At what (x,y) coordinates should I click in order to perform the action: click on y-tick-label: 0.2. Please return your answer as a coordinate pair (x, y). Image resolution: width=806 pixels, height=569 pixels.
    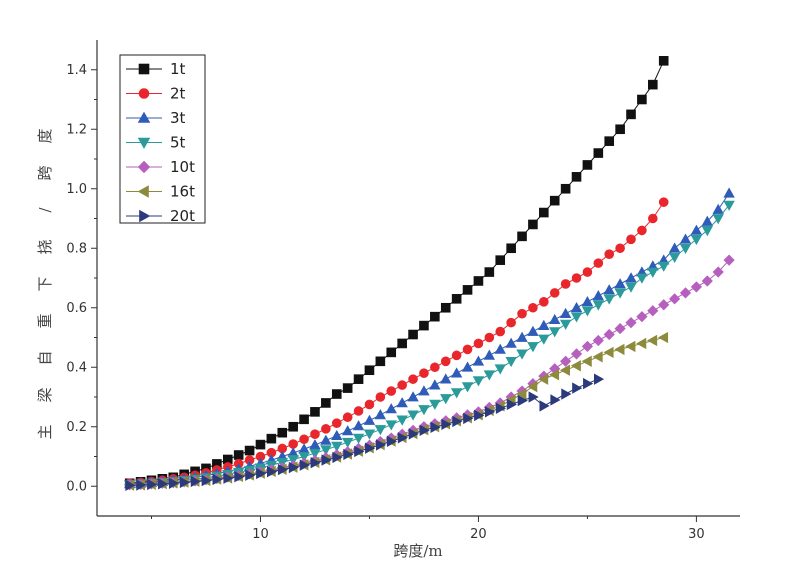
    Looking at the image, I should click on (76, 427).